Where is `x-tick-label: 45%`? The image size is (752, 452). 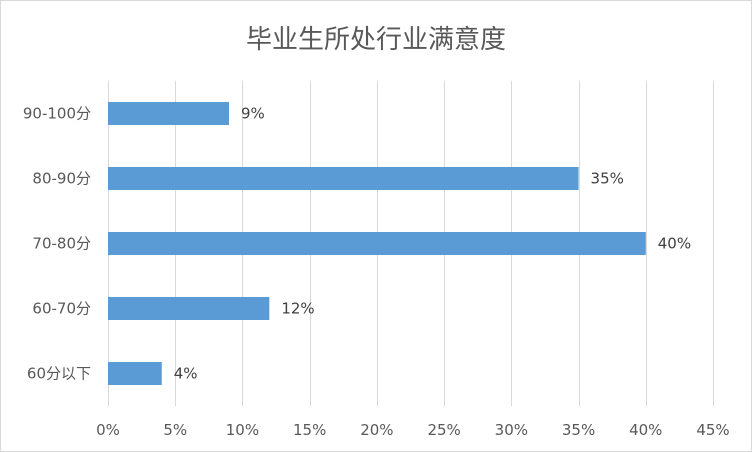
x-tick-label: 45% is located at coordinates (712, 430).